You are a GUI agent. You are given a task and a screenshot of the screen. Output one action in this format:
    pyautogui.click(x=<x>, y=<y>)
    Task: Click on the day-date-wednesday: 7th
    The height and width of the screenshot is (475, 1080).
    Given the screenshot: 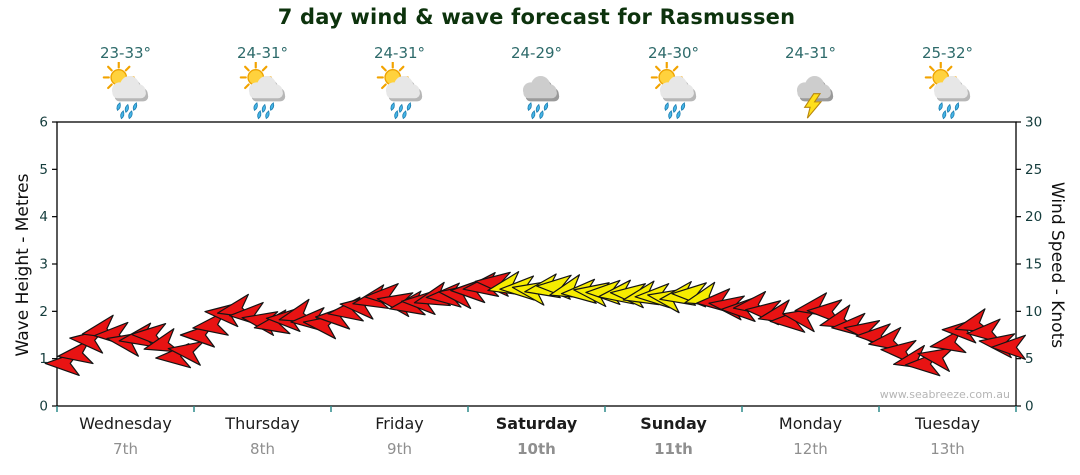 What is the action you would take?
    pyautogui.click(x=125, y=449)
    